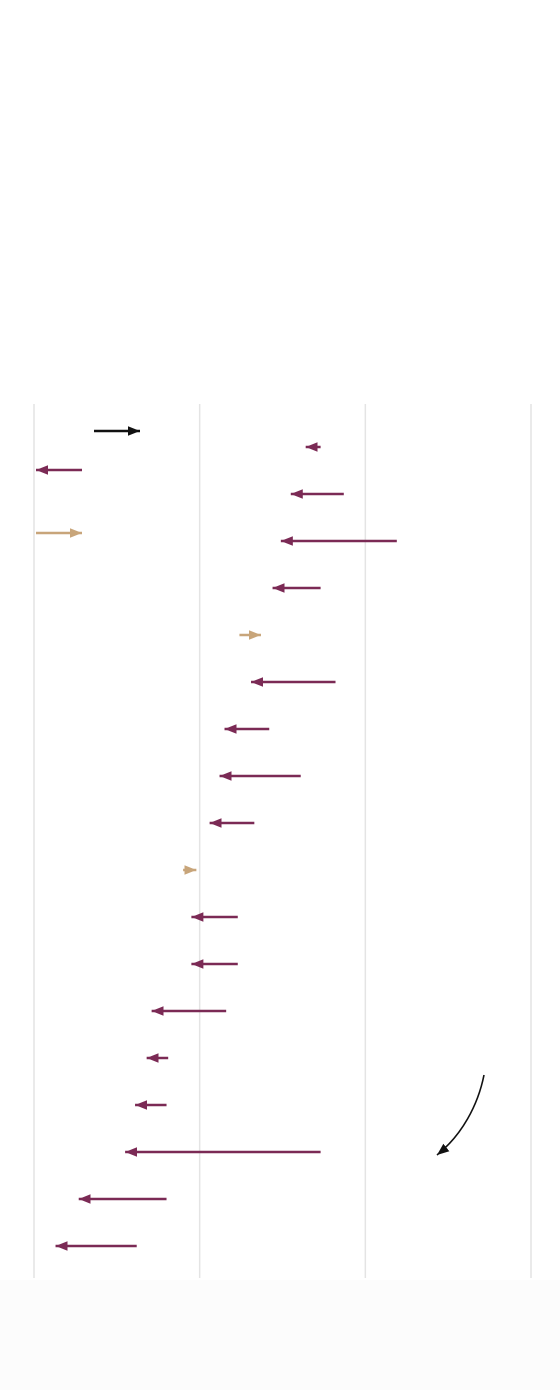 Image resolution: width=560 pixels, height=1390 pixels. I want to click on footer-band, so click(280, 1335).